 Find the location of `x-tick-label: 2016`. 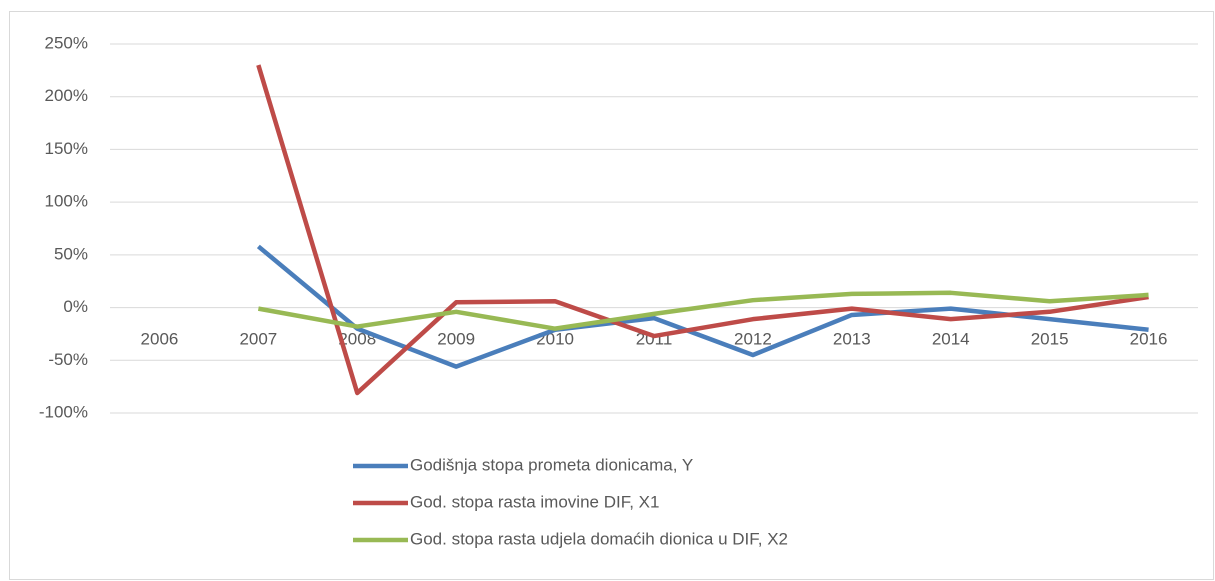

x-tick-label: 2016 is located at coordinates (1149, 338).